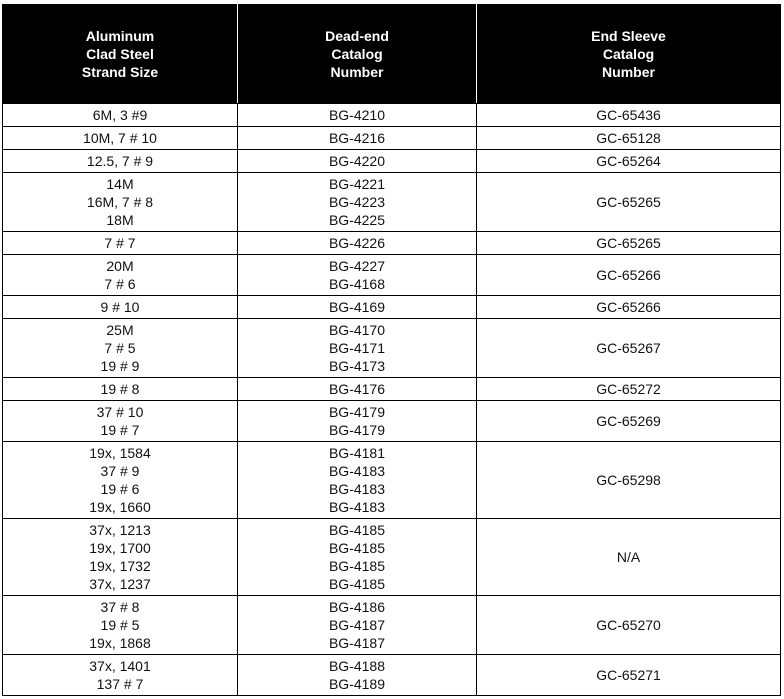  I want to click on table-cell: 37 # 10 19 # 7, so click(120, 421).